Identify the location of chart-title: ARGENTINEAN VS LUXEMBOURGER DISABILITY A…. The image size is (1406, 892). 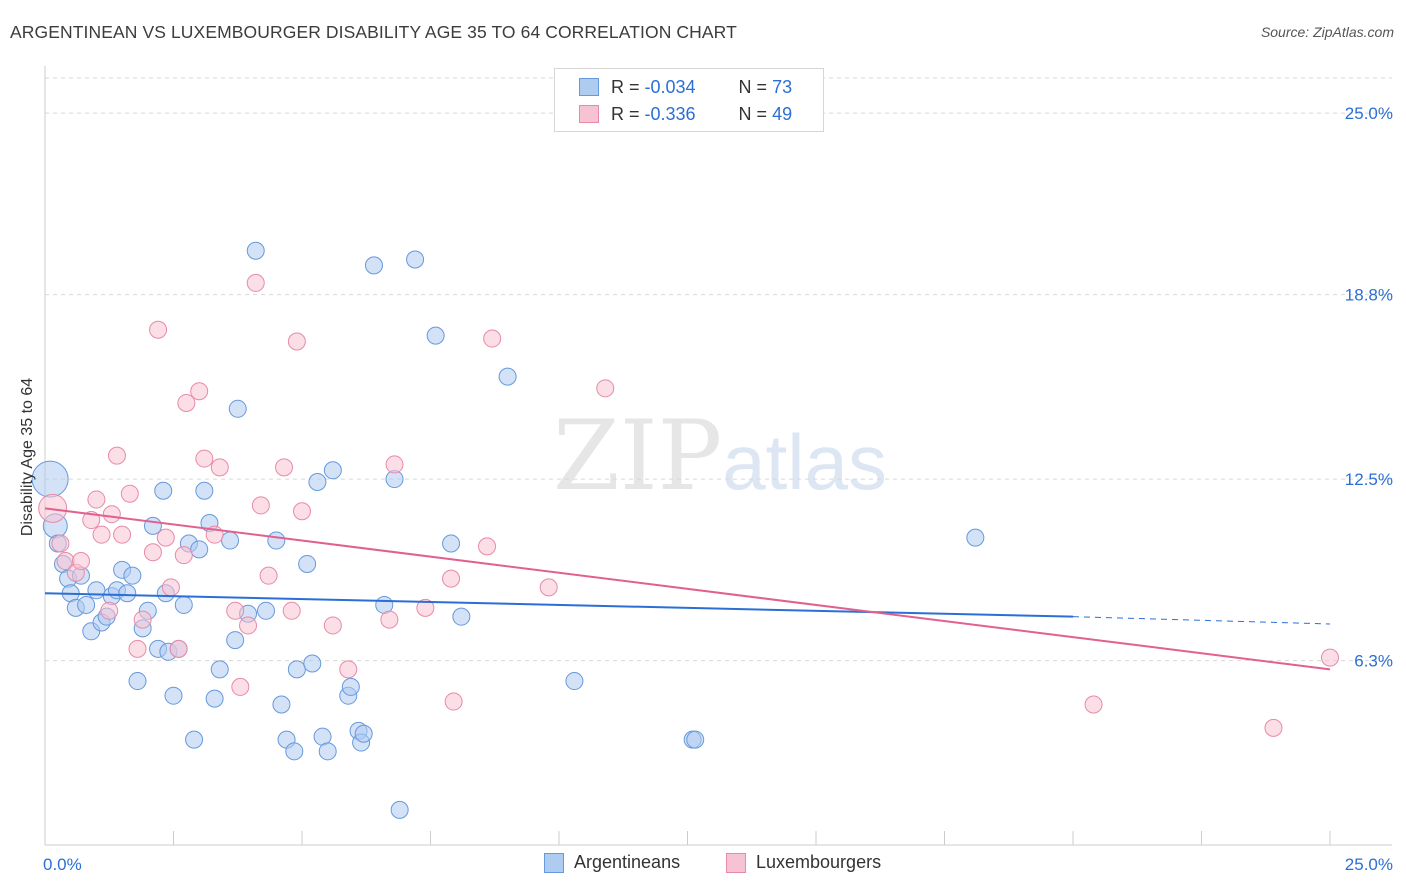
(373, 32).